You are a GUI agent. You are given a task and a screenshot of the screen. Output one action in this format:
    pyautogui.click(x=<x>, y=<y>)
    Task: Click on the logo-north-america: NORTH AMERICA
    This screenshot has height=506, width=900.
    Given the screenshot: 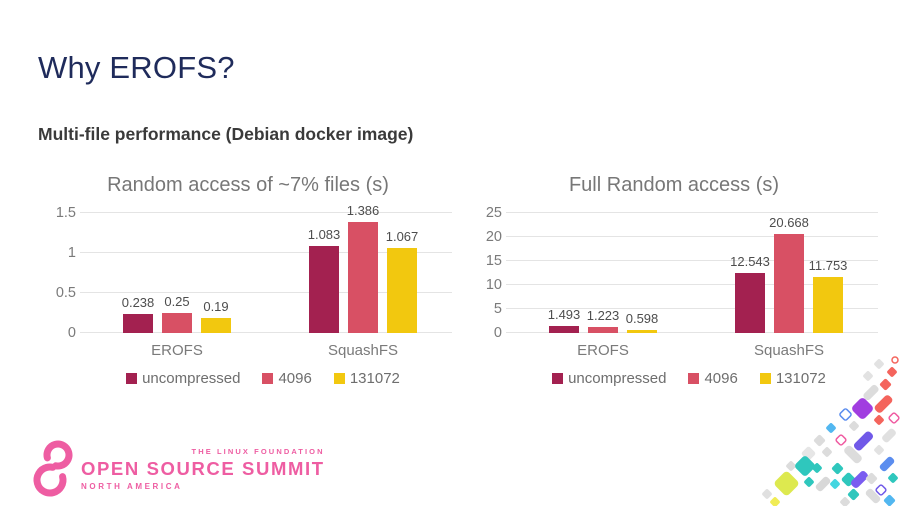 What is the action you would take?
    pyautogui.click(x=132, y=486)
    